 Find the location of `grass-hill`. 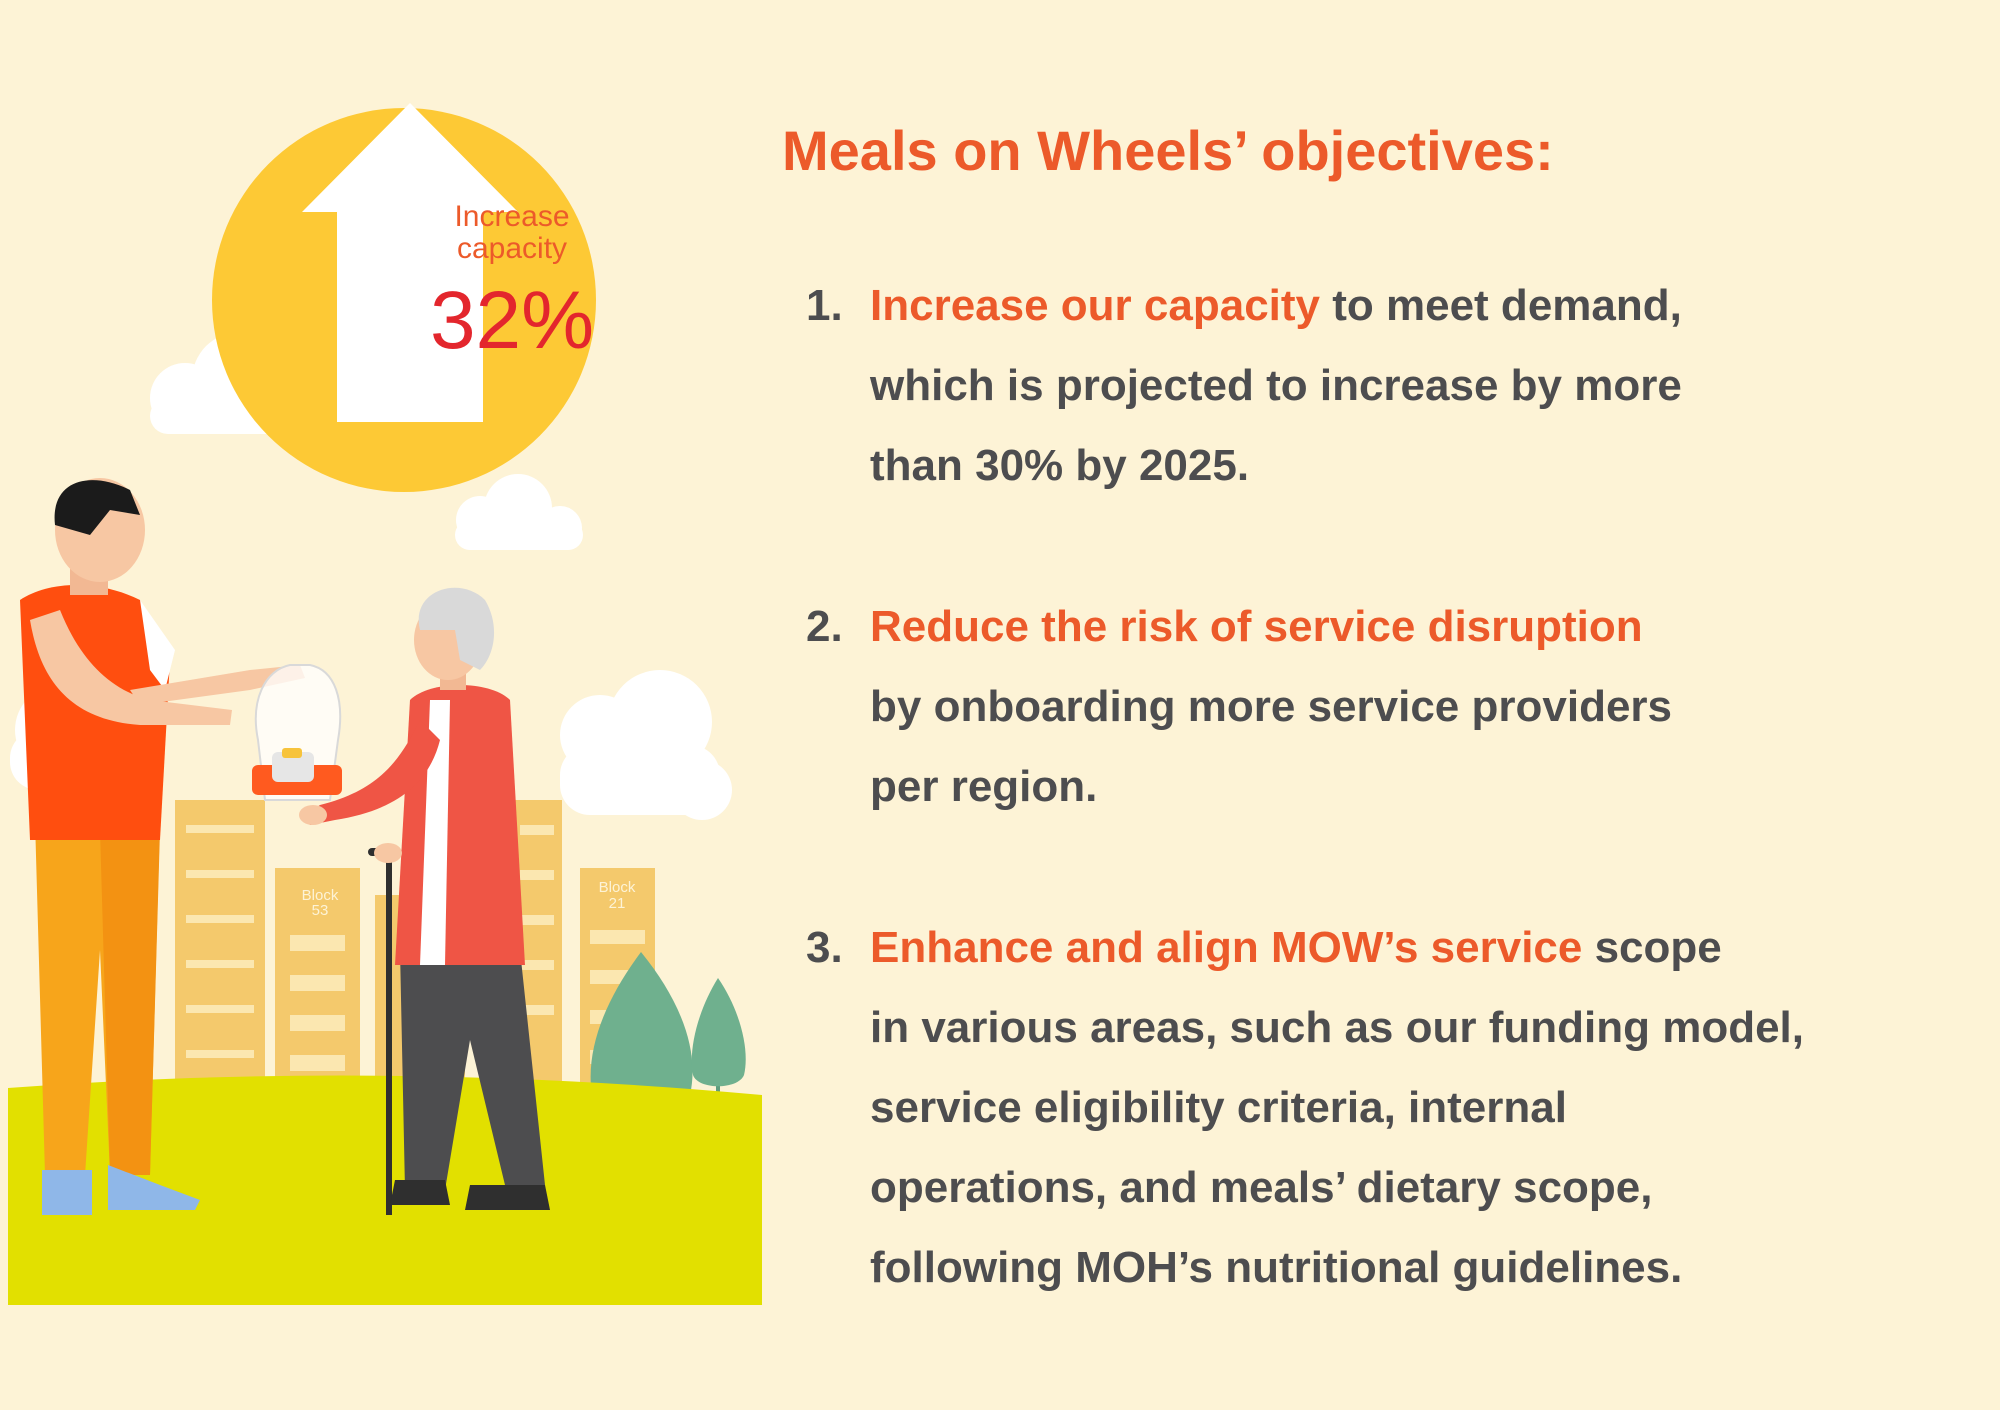

grass-hill is located at coordinates (385, 1190).